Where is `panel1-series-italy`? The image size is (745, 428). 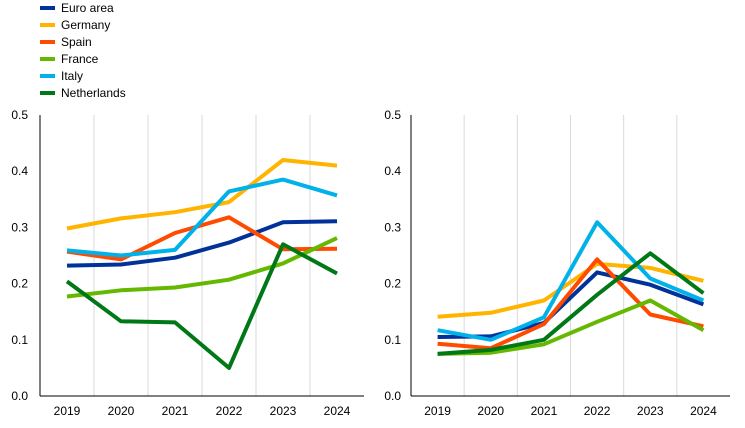
panel1-series-italy is located at coordinates (202, 217).